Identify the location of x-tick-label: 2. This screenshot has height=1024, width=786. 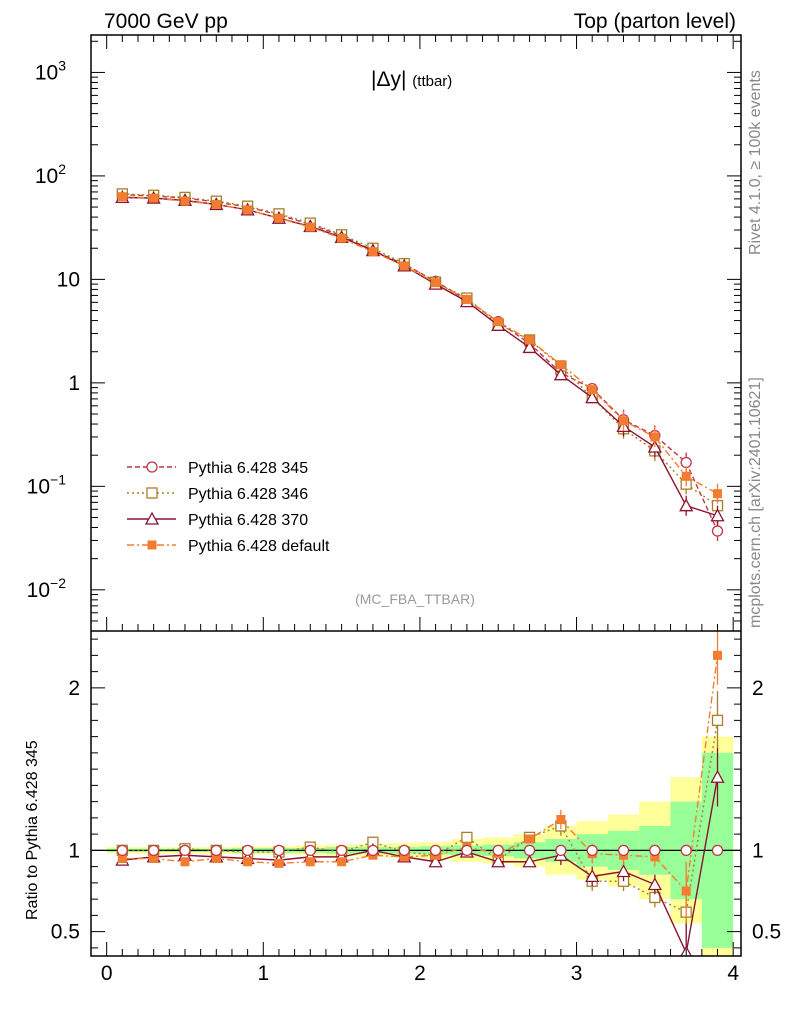
(420, 973).